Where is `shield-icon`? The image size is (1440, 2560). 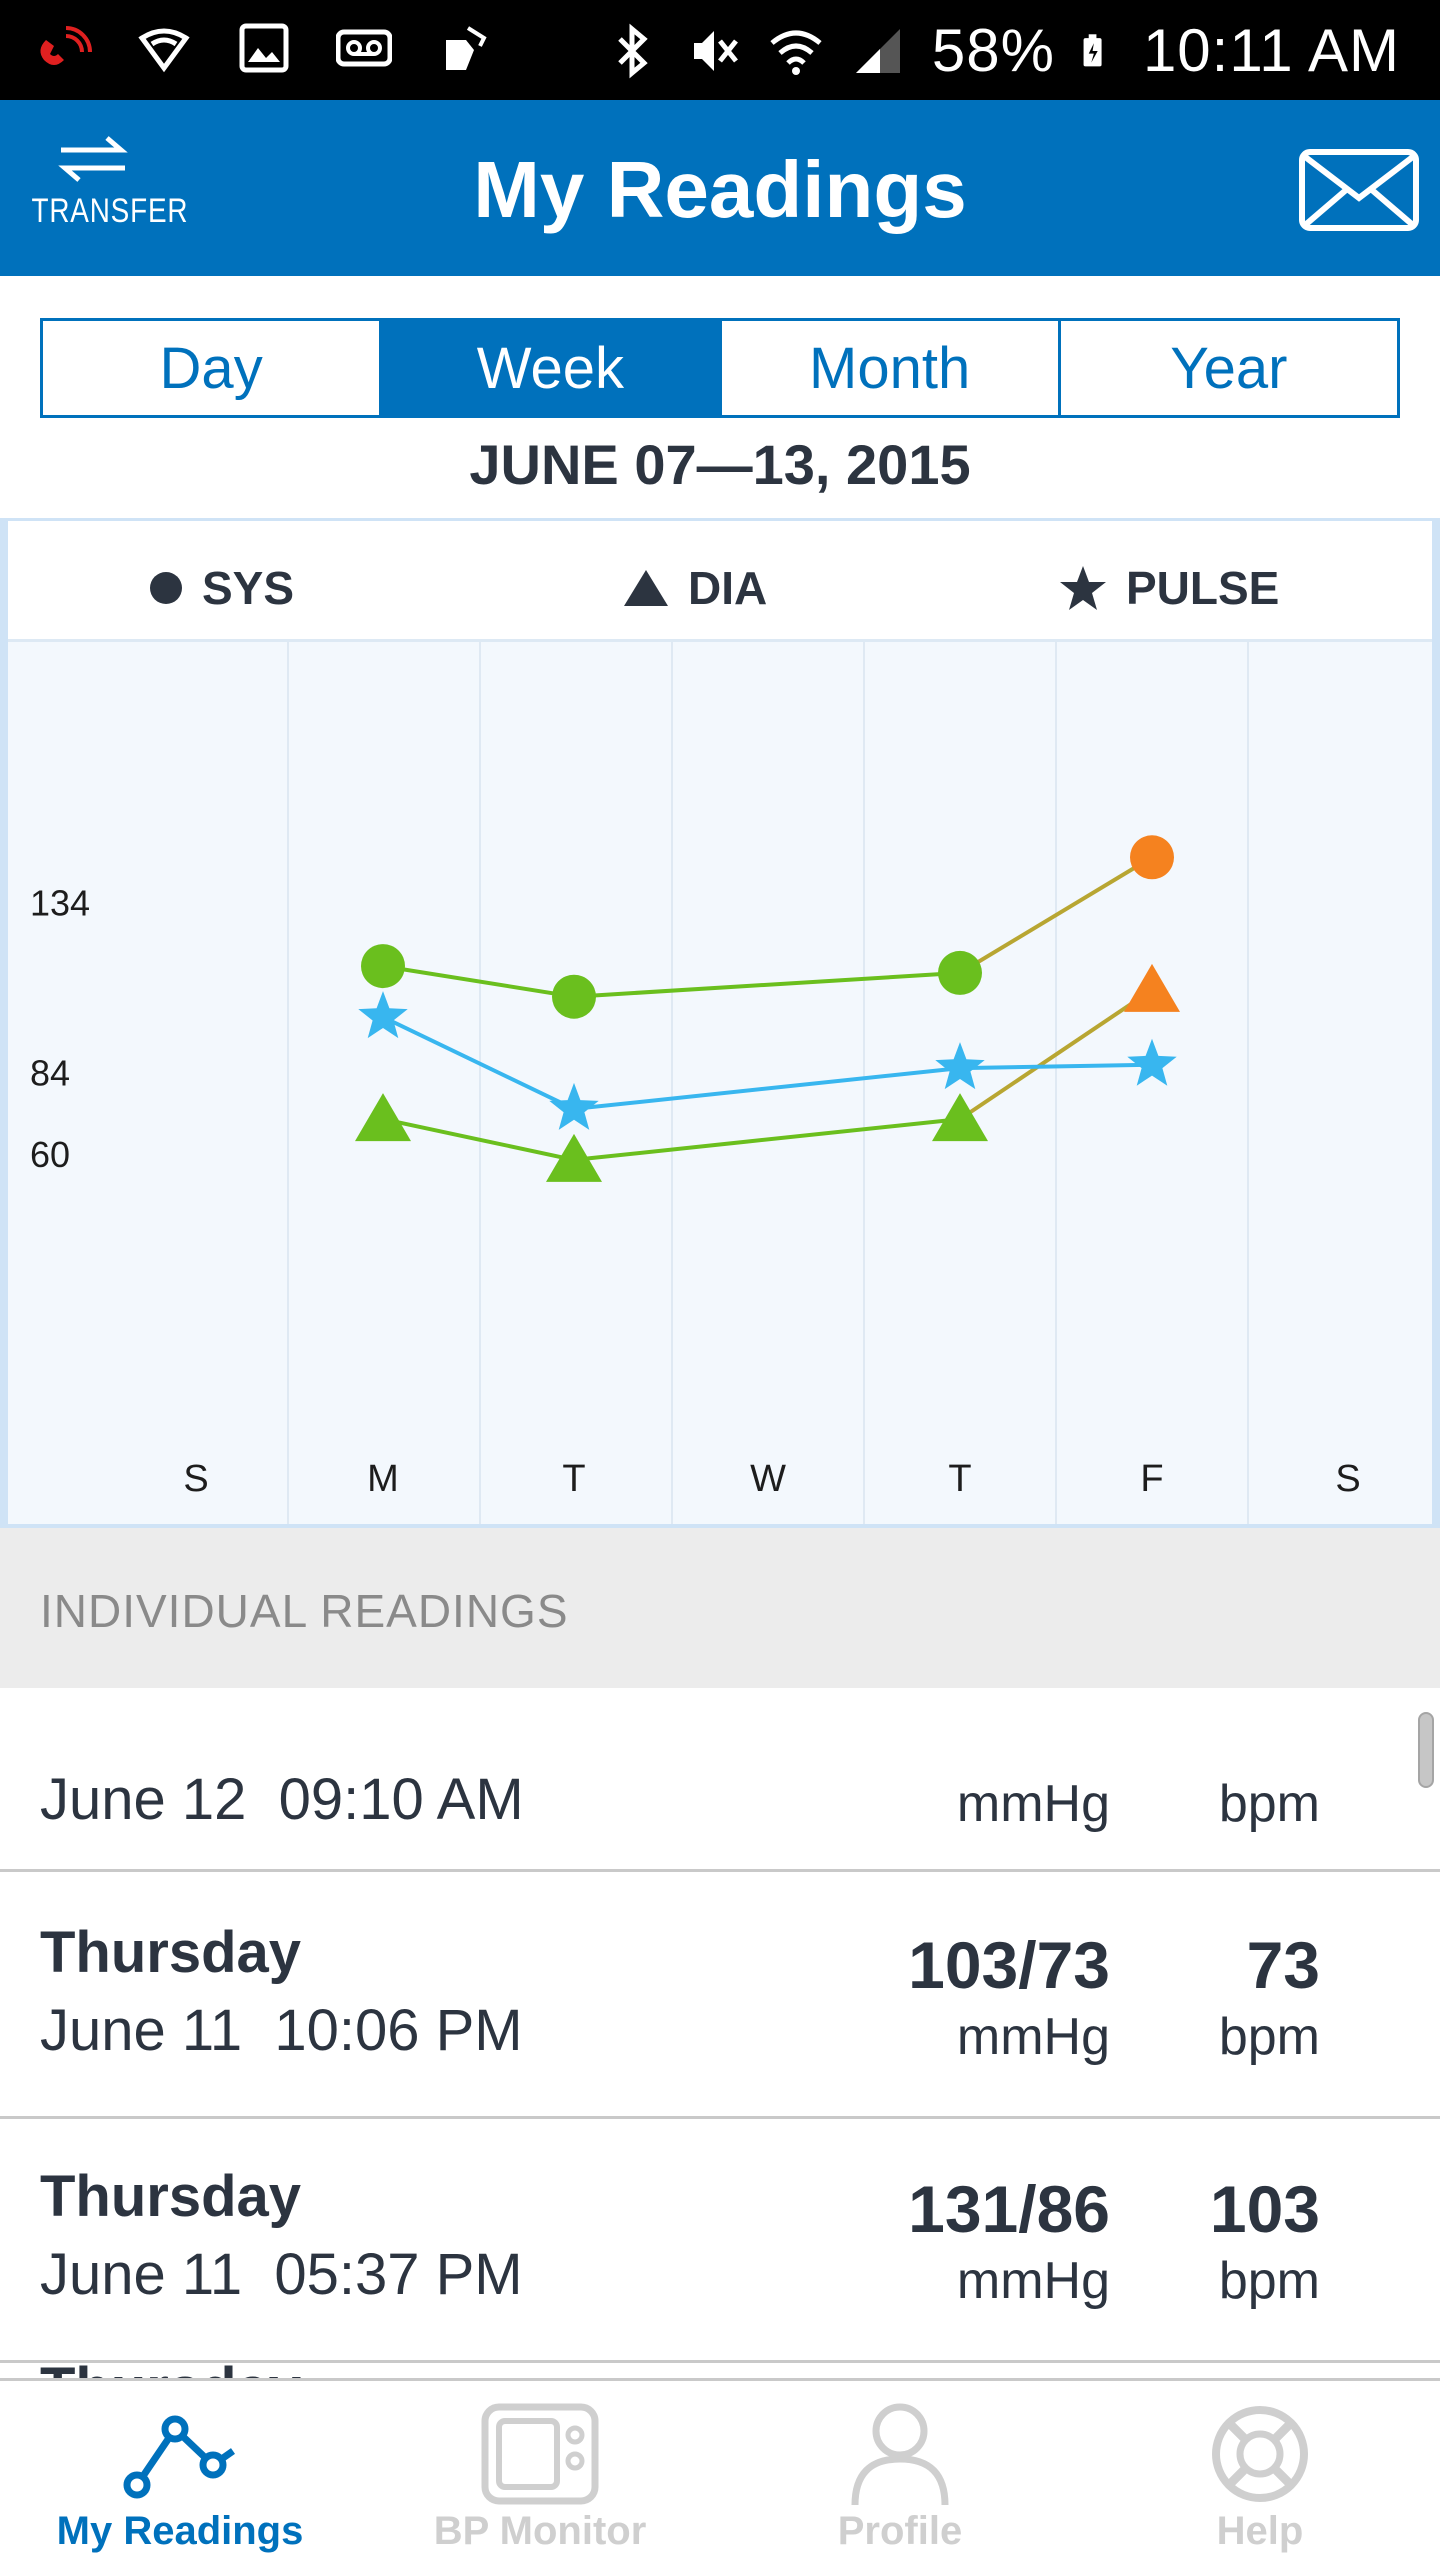
shield-icon is located at coordinates (164, 50).